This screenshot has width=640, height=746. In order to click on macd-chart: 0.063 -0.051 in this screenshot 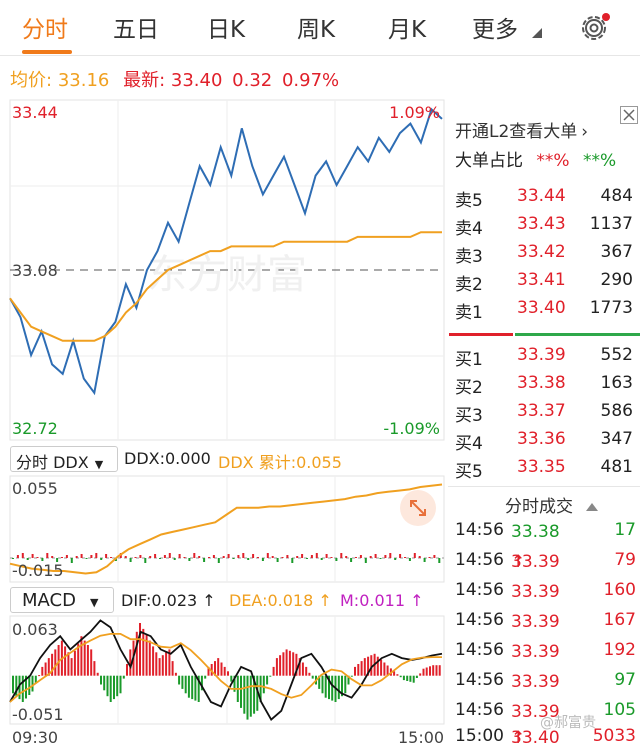, I will do `click(223, 670)`.